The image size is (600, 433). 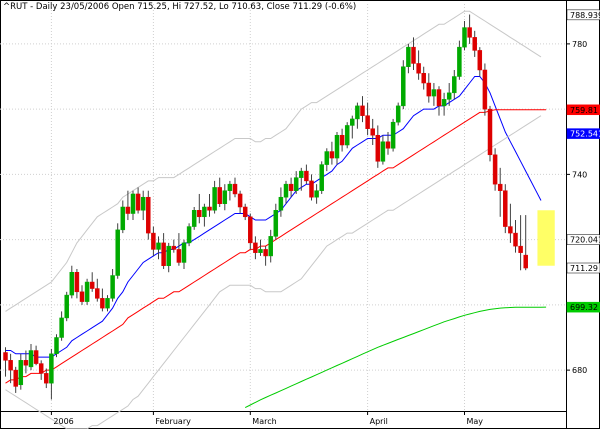 I want to click on x-tick-label: March, so click(x=264, y=421).